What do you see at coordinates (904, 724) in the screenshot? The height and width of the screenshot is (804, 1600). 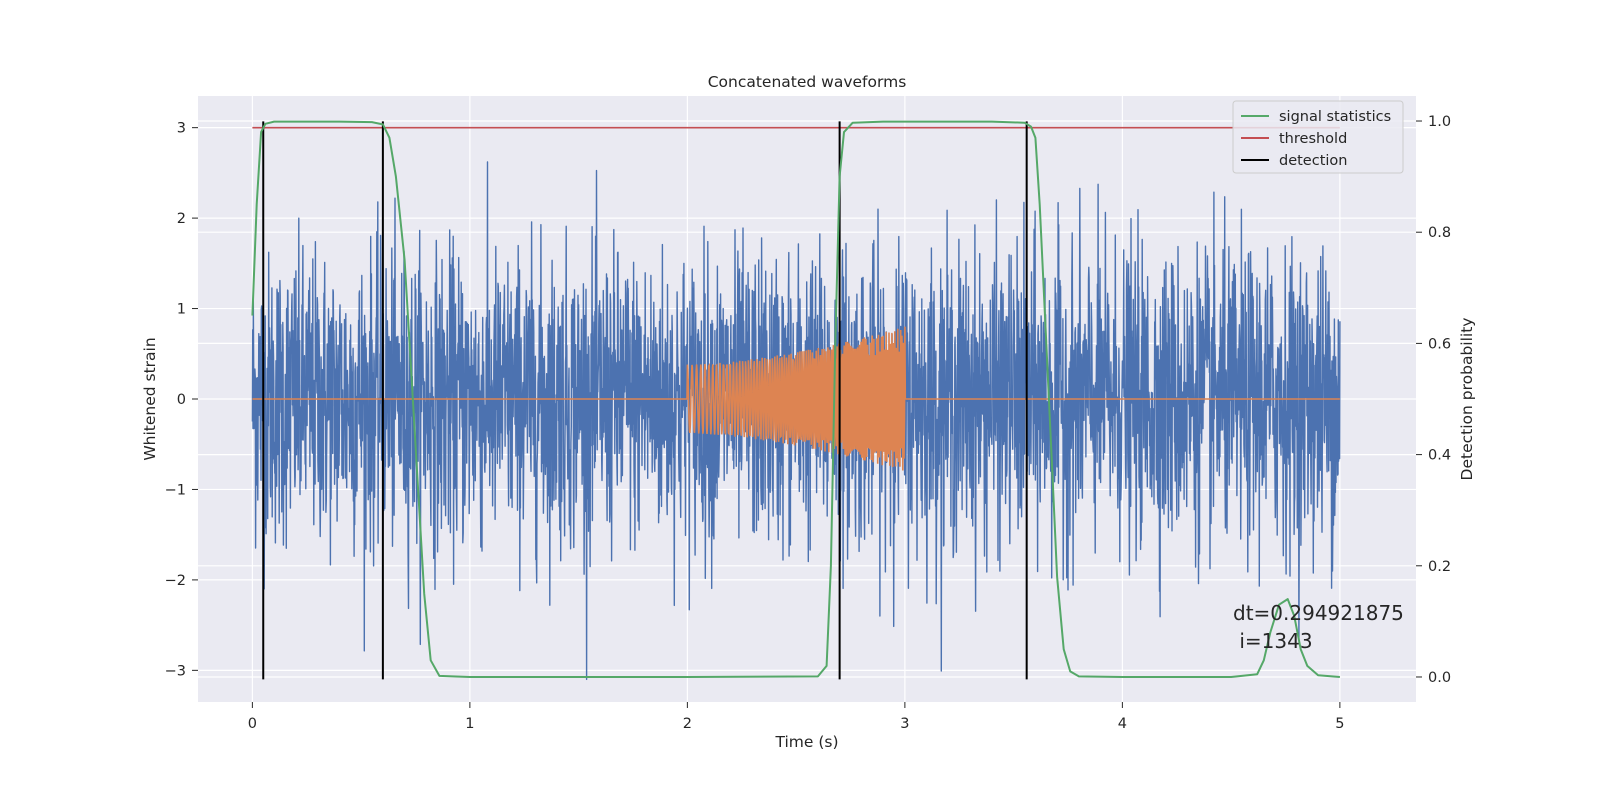 I see `x-tick-label: 3` at bounding box center [904, 724].